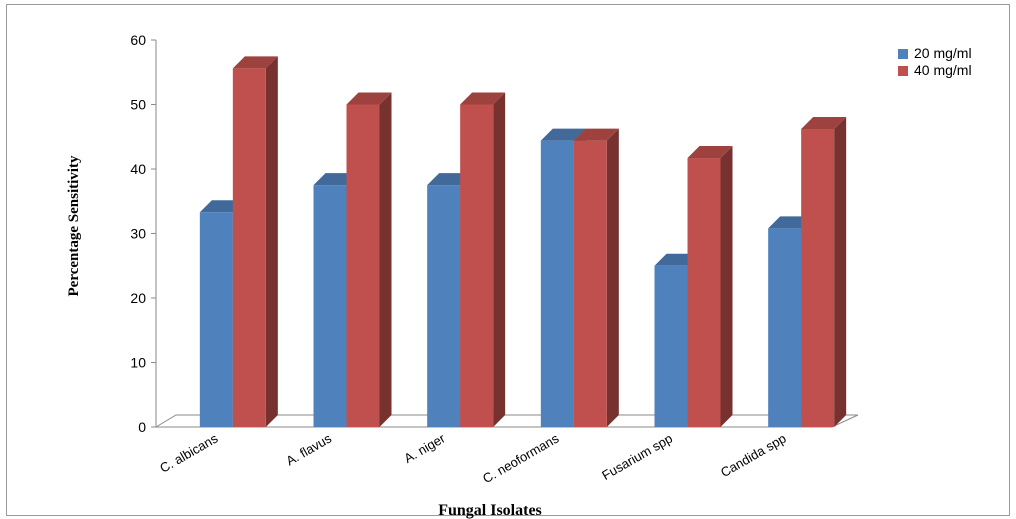 Image resolution: width=1016 pixels, height=519 pixels. Describe the element at coordinates (490, 510) in the screenshot. I see `x-axis-title: Fungal Isolates` at that location.